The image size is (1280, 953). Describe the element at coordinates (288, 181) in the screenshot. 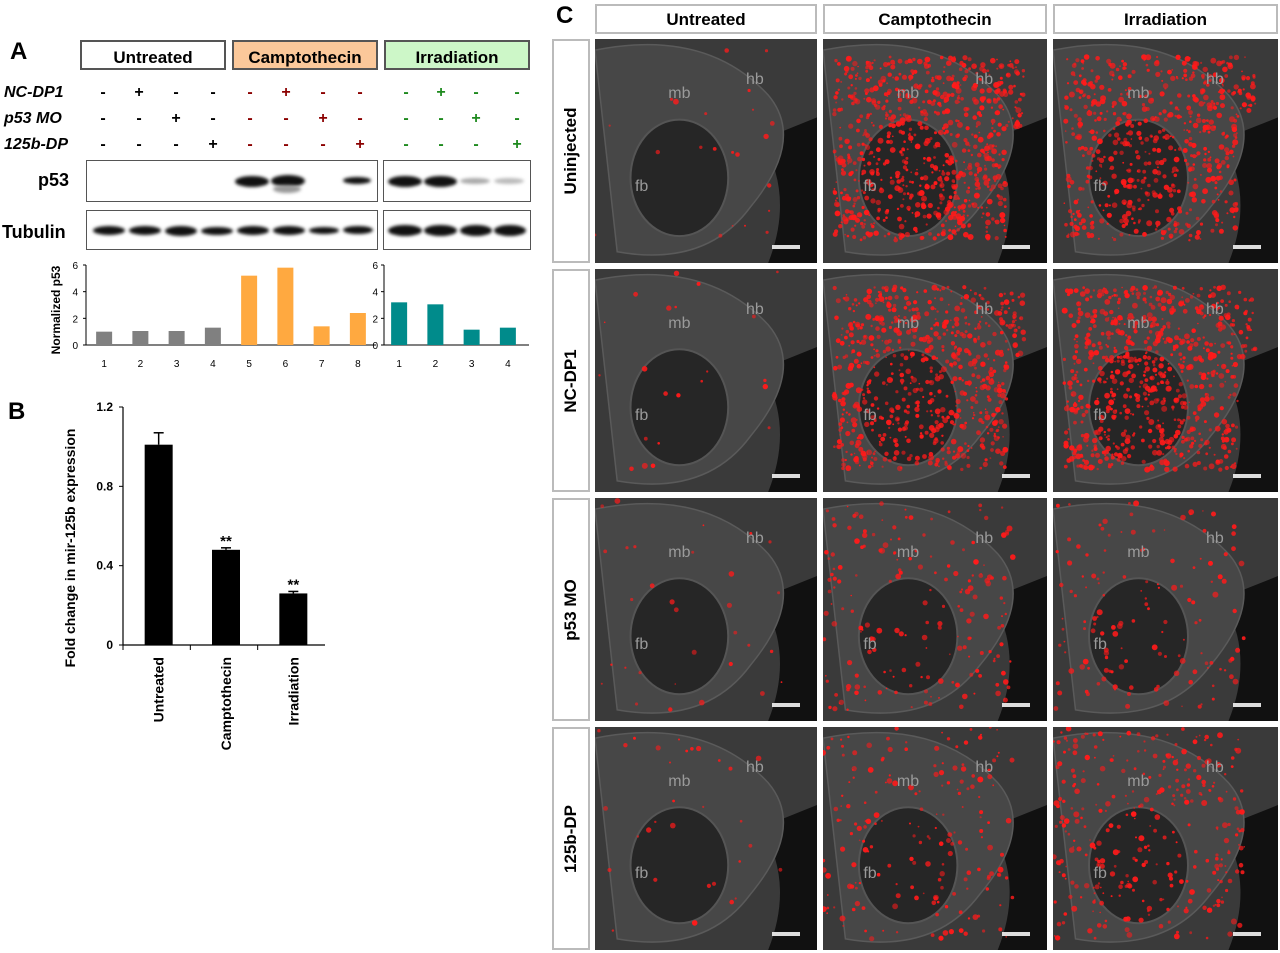

I see `p53-band-lane6` at that location.